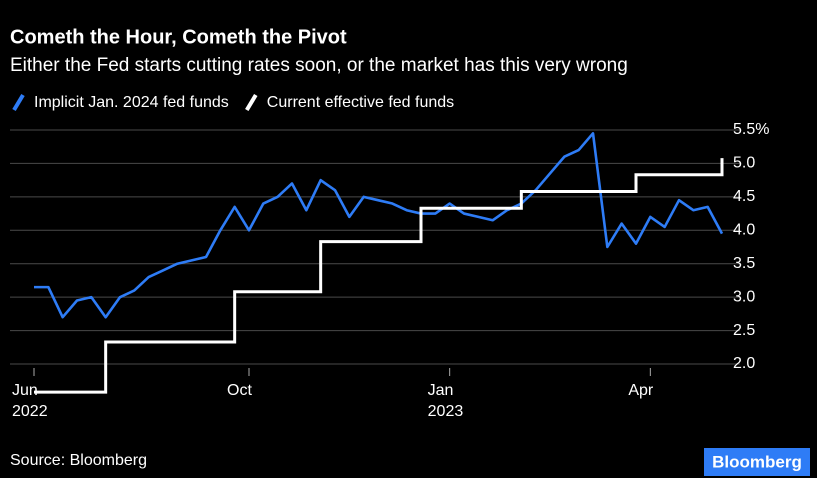  What do you see at coordinates (239, 390) in the screenshot?
I see `x-tick-label: Oct` at bounding box center [239, 390].